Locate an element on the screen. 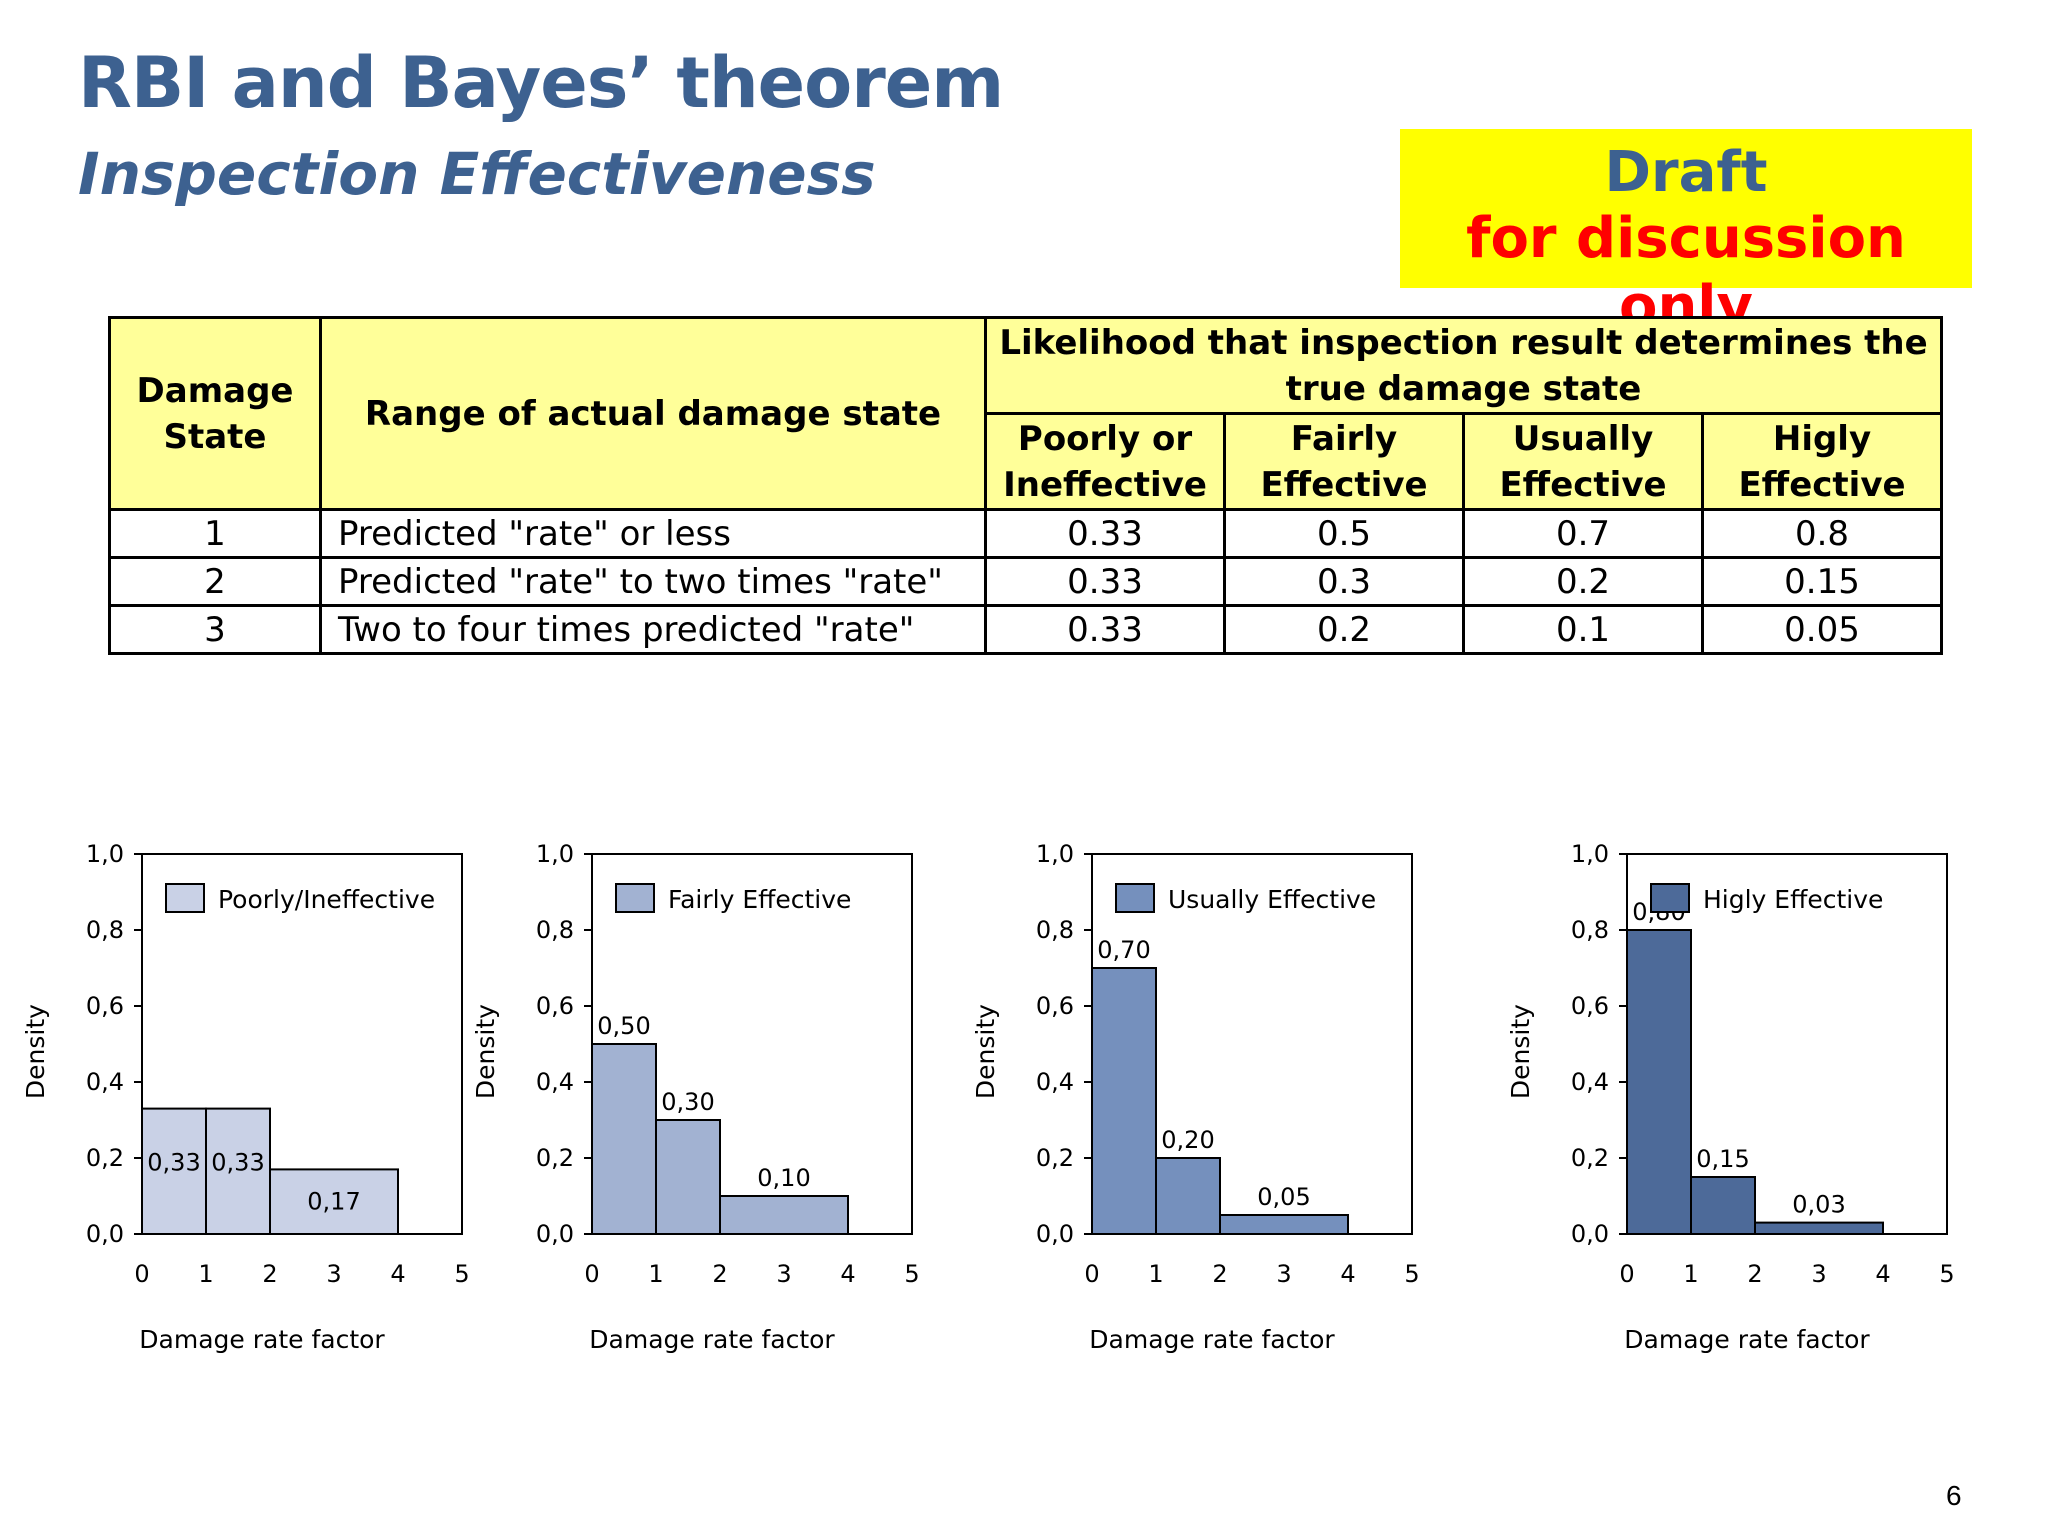 This screenshot has height=1536, width=2048. value-cell: 0.3 is located at coordinates (1344, 581).